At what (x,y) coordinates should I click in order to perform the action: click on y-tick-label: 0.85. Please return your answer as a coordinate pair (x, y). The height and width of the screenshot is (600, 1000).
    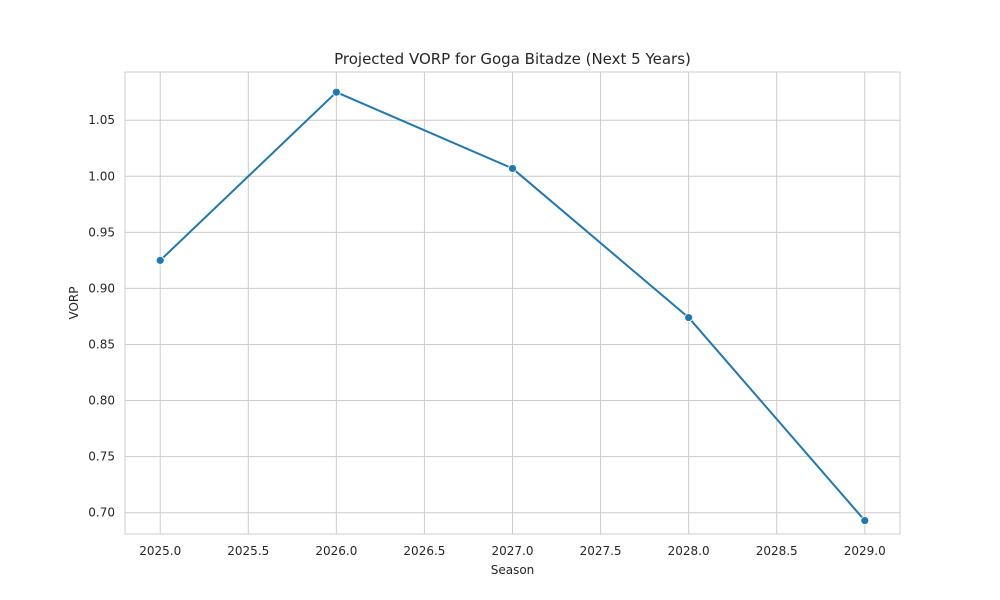
    Looking at the image, I should click on (101, 344).